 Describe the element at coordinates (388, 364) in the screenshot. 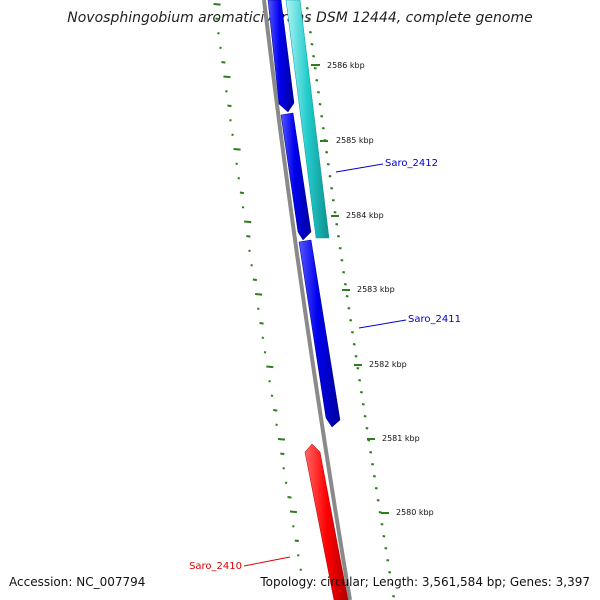

I see `scale-tick-label: 2582 kbp` at that location.